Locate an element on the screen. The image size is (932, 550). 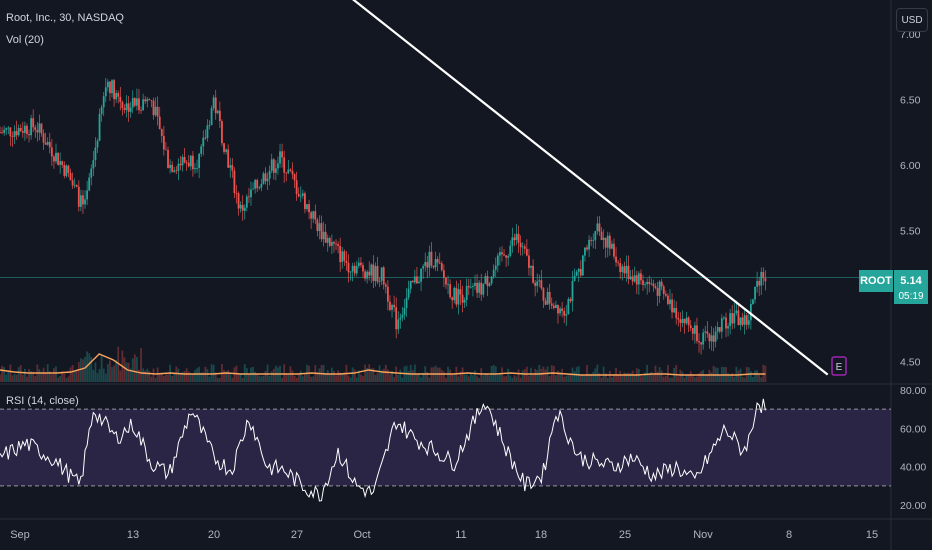
bar-countdown: 05:19 is located at coordinates (911, 296).